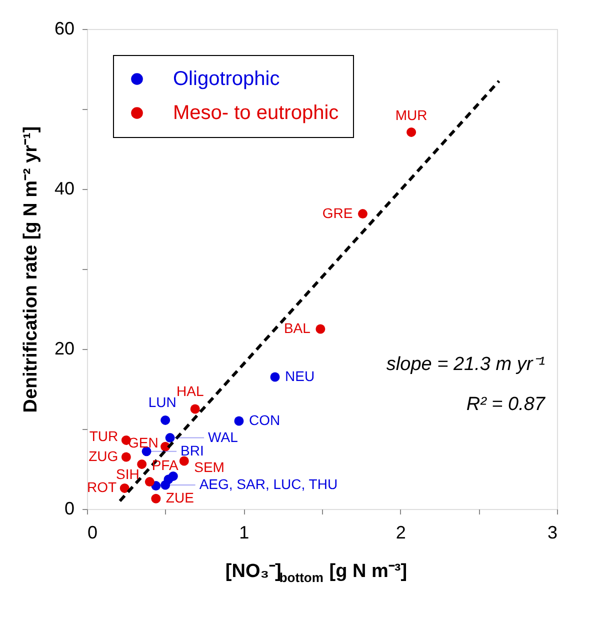  Describe the element at coordinates (401, 532) in the screenshot. I see `x-tick-label: 2` at that location.